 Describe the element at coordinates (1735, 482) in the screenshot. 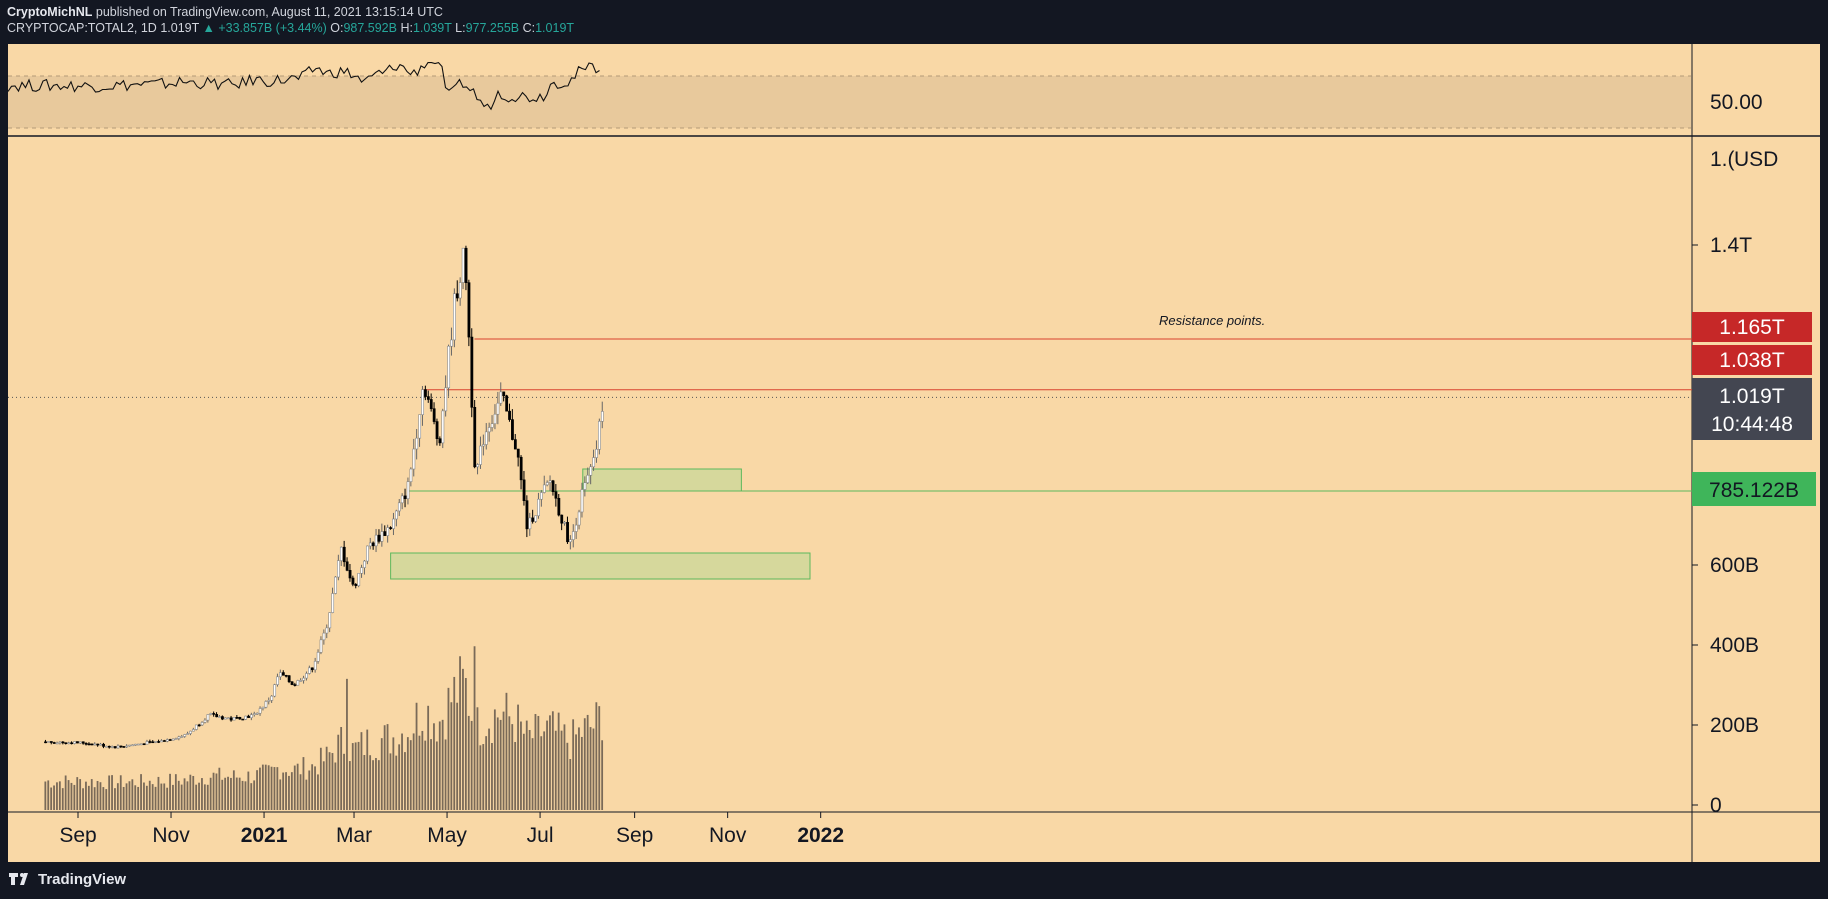

I see `price-axis: 0 200B 400B 600B 1.4T 1.(USD` at that location.